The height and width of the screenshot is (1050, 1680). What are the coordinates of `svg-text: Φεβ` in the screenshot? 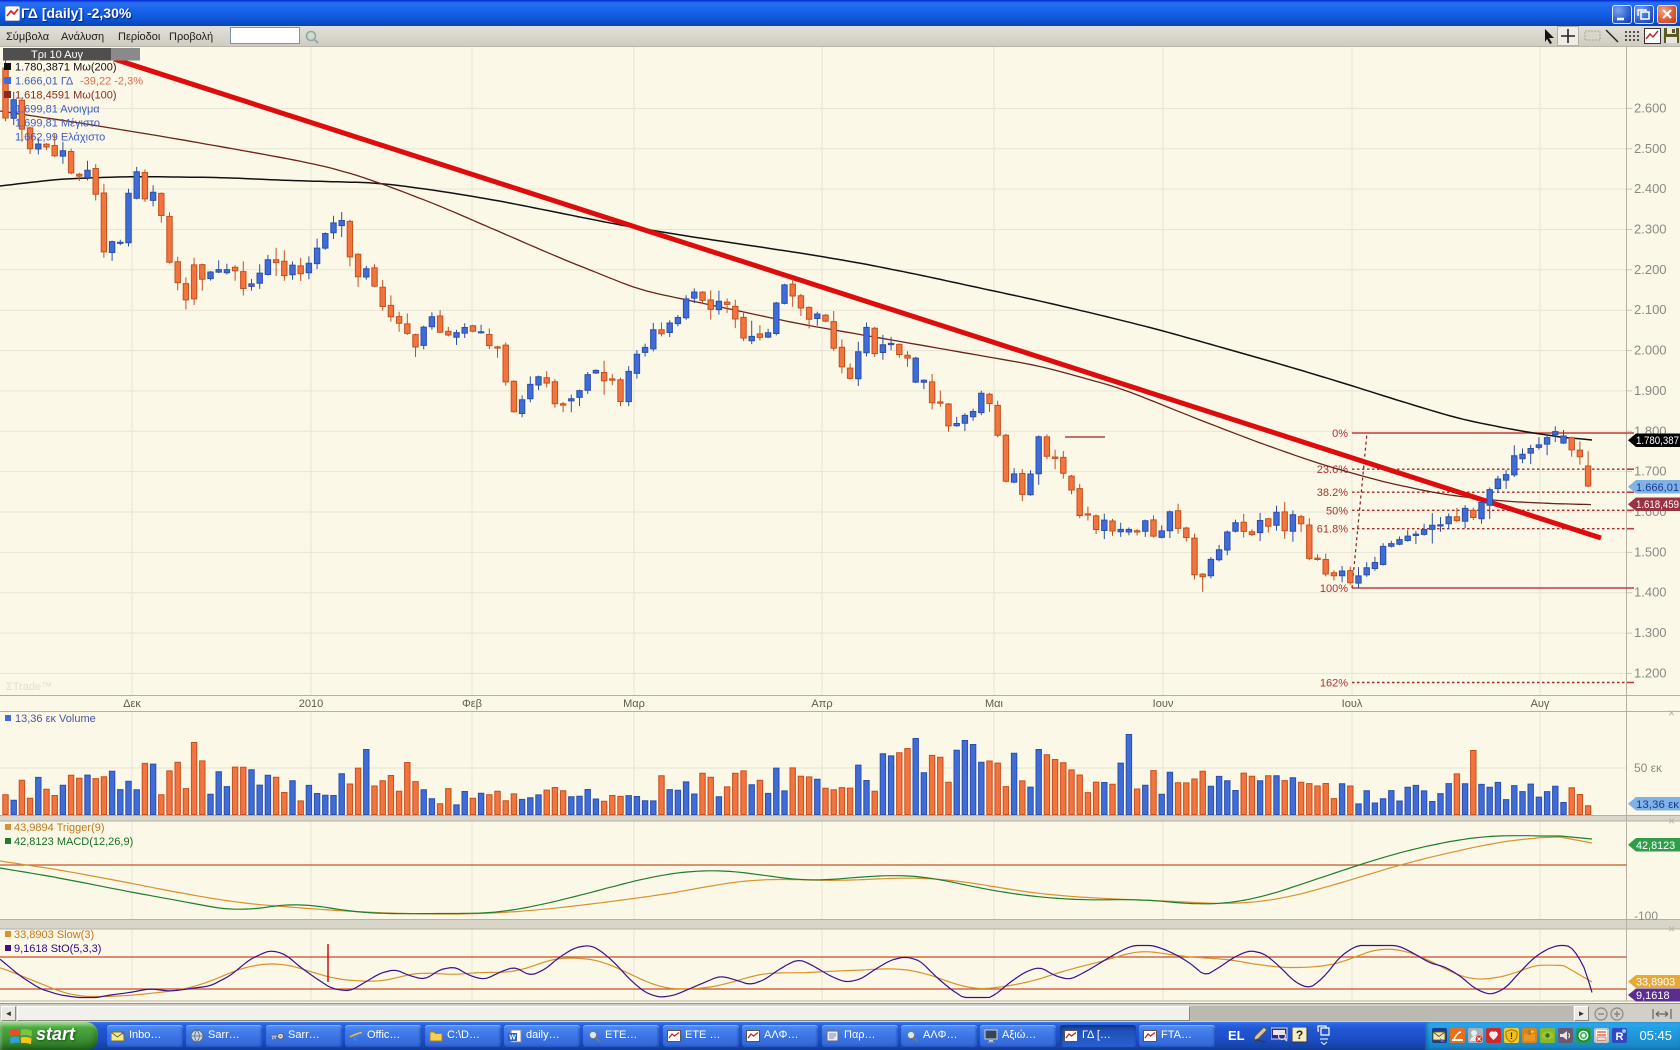 It's located at (472, 704).